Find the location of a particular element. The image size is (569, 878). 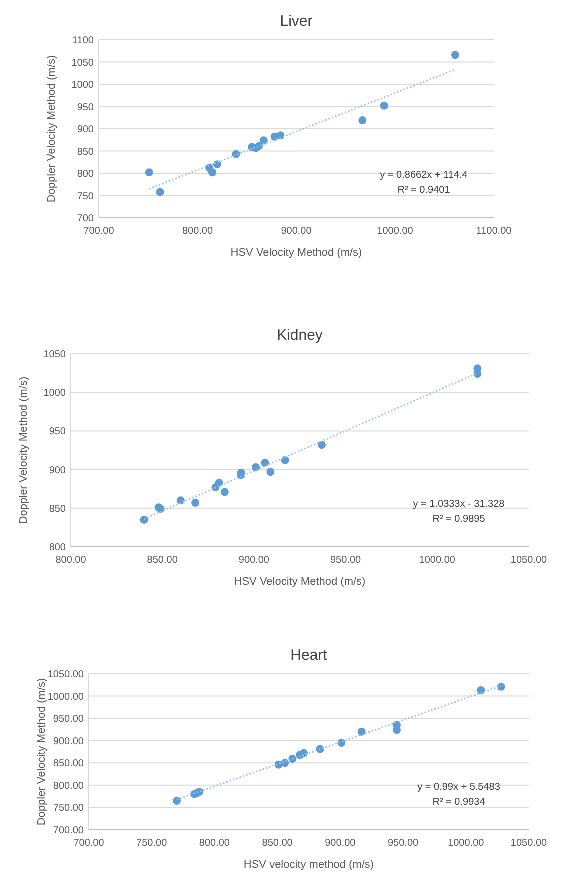

x-tick-label: 750.00 is located at coordinates (152, 843).